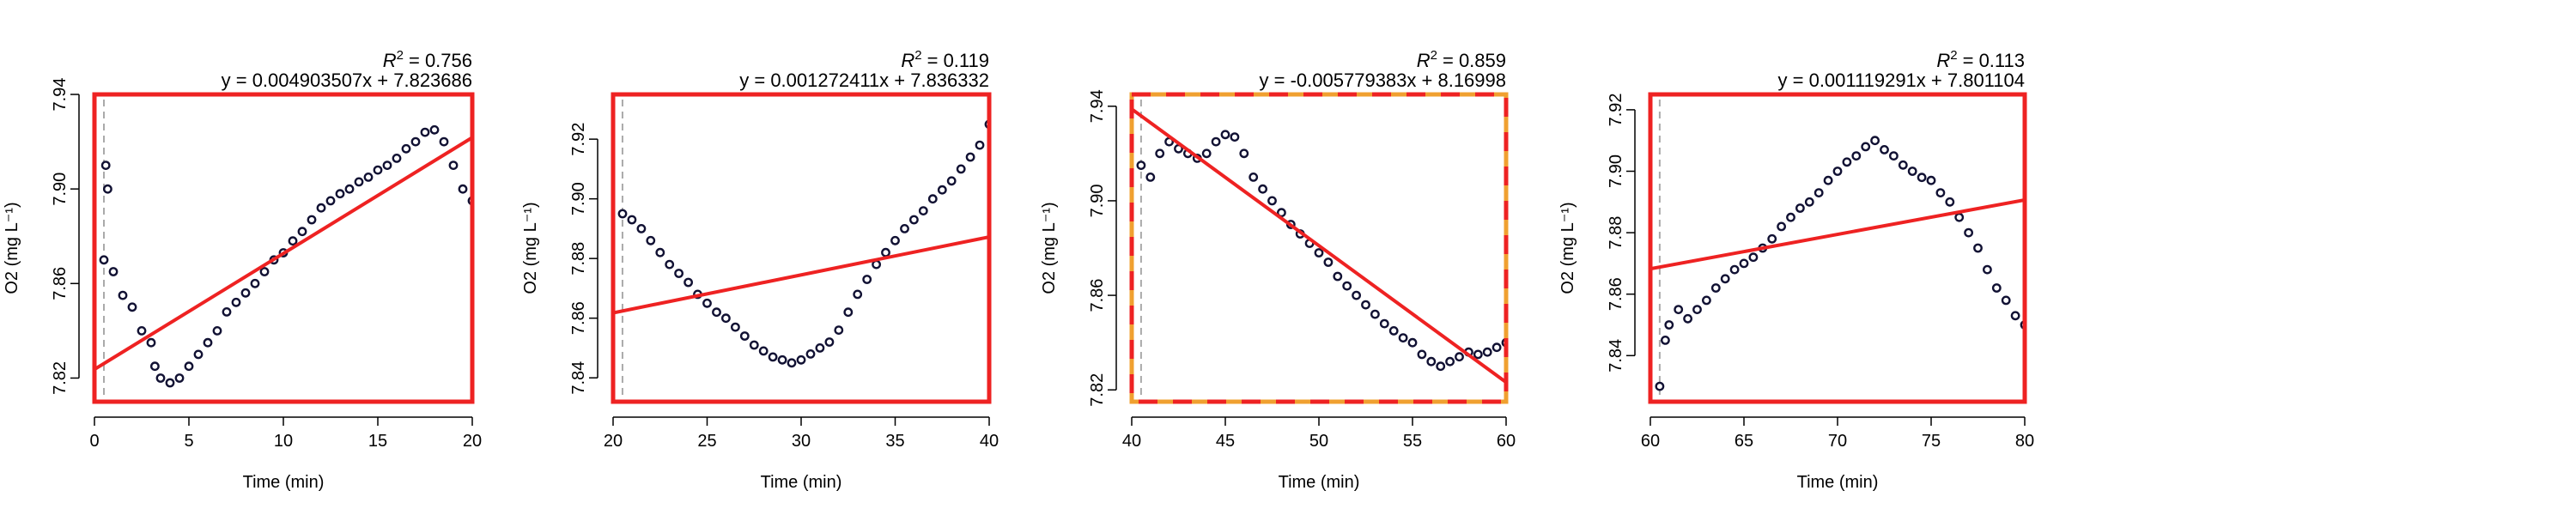 This screenshot has width=2576, height=515. Describe the element at coordinates (94, 441) in the screenshot. I see `x-tick-label: 0` at that location.